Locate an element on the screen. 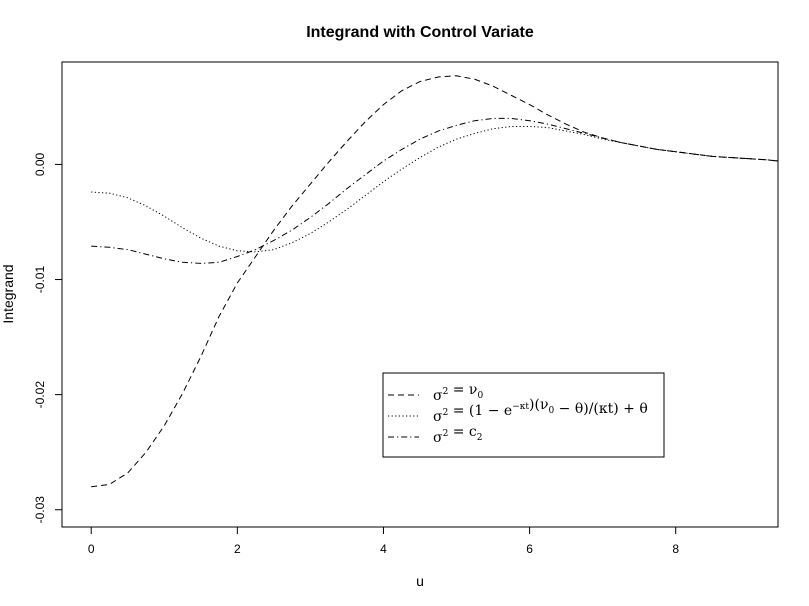  x-tick-label: 2 is located at coordinates (237, 549).